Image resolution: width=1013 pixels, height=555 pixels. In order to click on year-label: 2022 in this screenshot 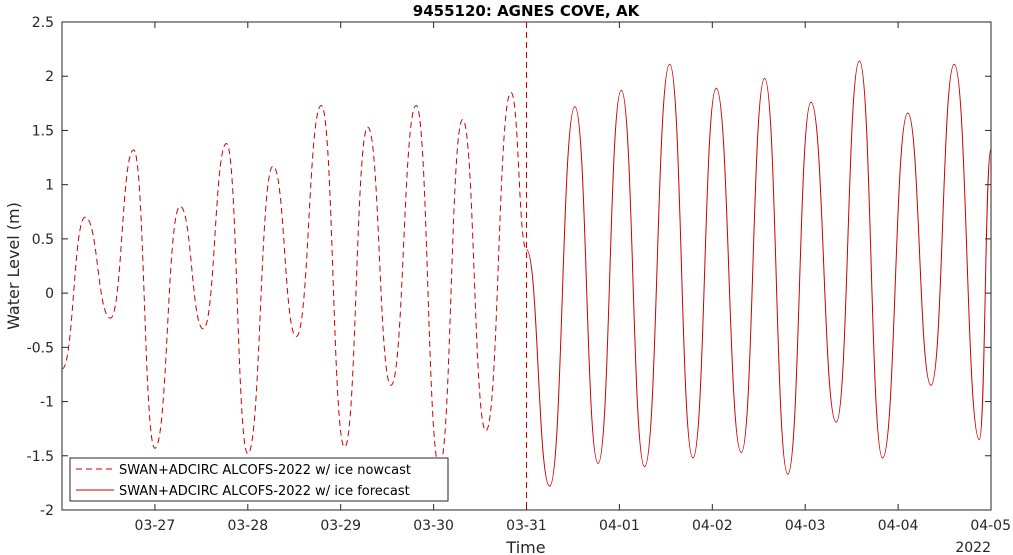, I will do `click(973, 547)`.